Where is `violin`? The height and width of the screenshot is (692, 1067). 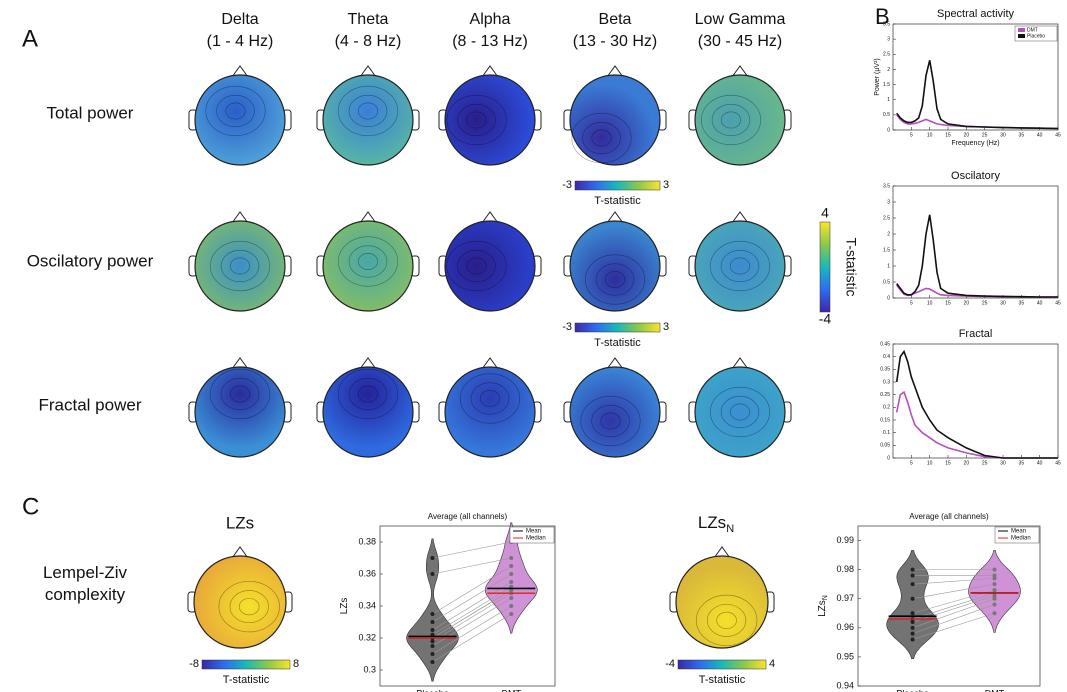 violin is located at coordinates (432, 610).